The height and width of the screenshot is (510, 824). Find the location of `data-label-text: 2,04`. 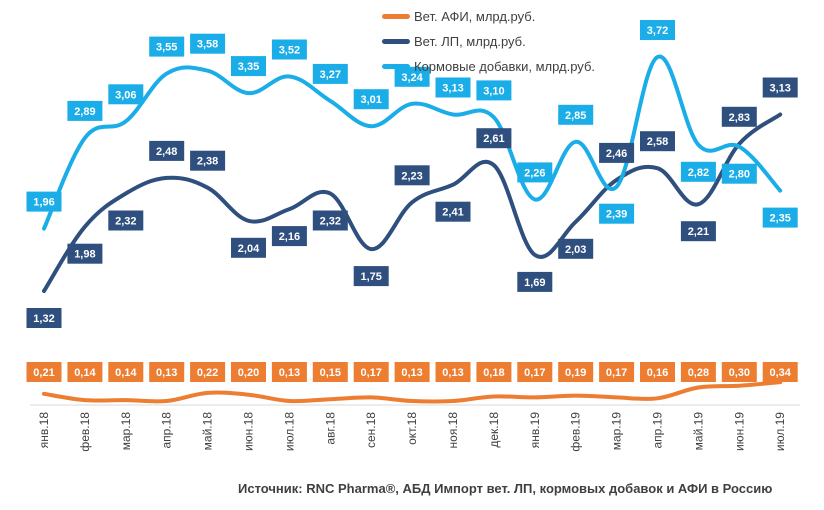

data-label-text: 2,04 is located at coordinates (249, 249).